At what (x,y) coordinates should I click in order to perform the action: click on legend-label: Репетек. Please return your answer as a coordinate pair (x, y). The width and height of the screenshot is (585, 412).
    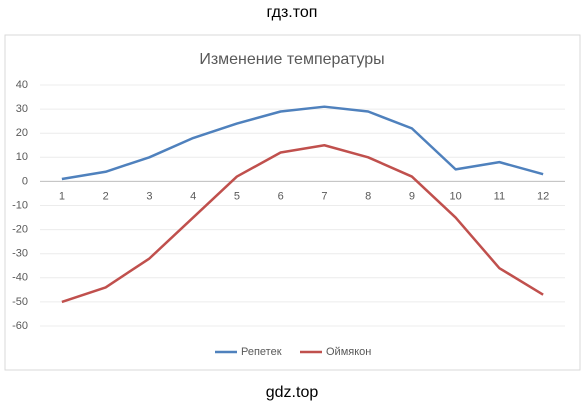
    Looking at the image, I should click on (261, 352).